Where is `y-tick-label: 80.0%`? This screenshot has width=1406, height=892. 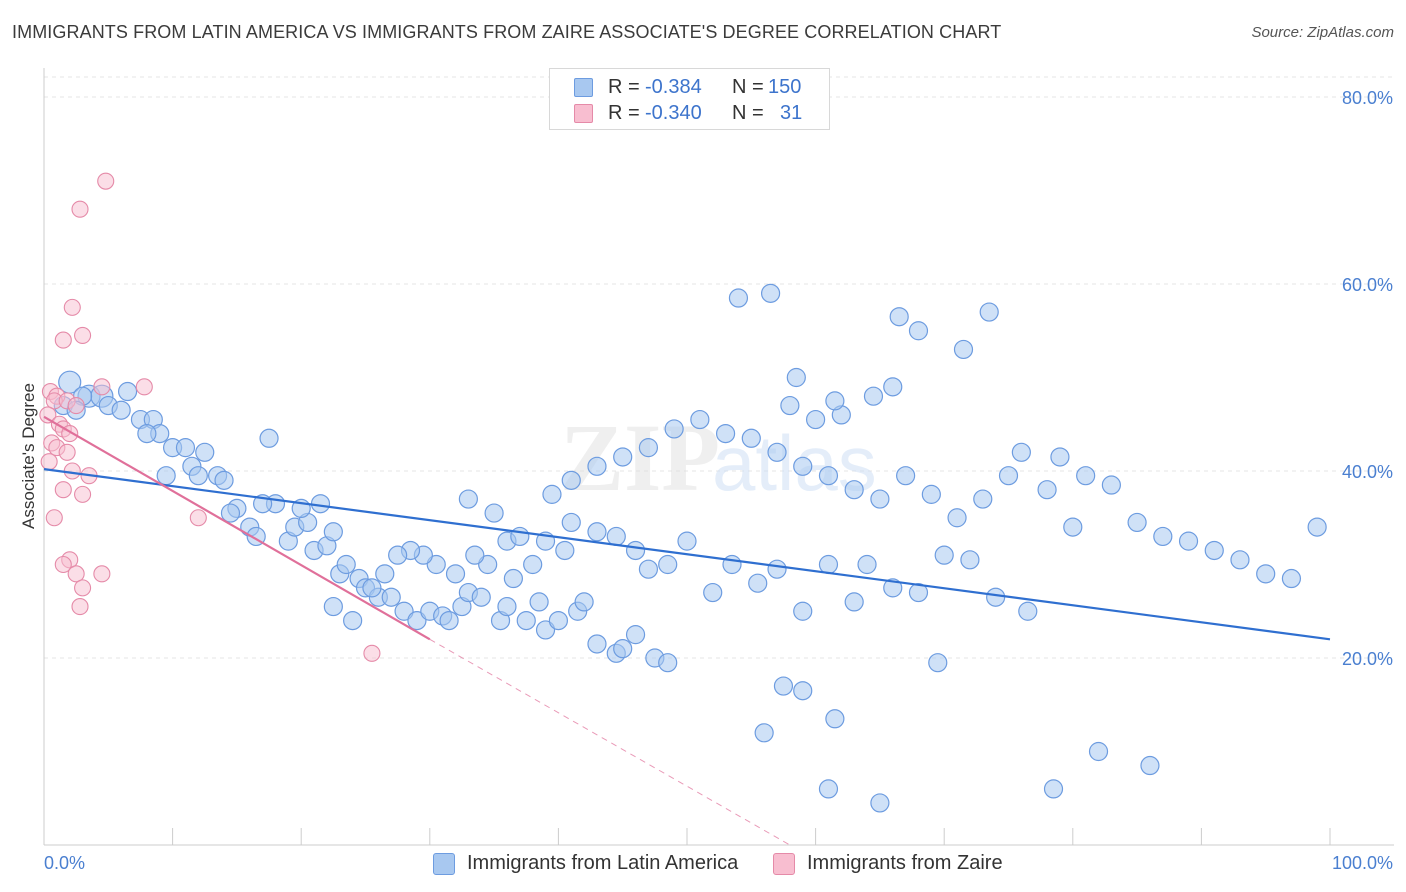 y-tick-label: 80.0% is located at coordinates (1367, 98).